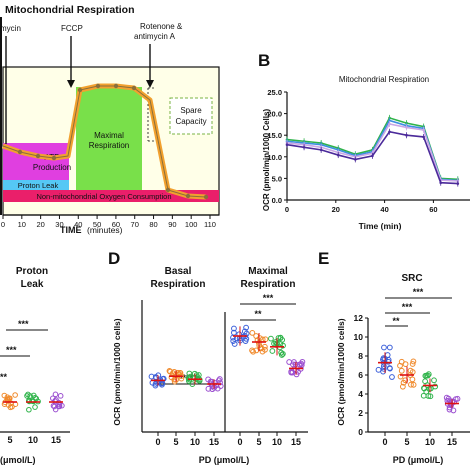  I want to click on proton-leak-label: Proton Leak, so click(38, 185).